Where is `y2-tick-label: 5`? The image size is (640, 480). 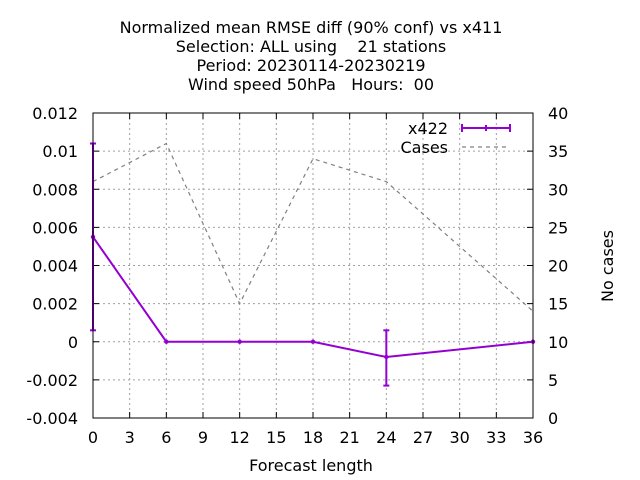 y2-tick-label: 5 is located at coordinates (553, 380).